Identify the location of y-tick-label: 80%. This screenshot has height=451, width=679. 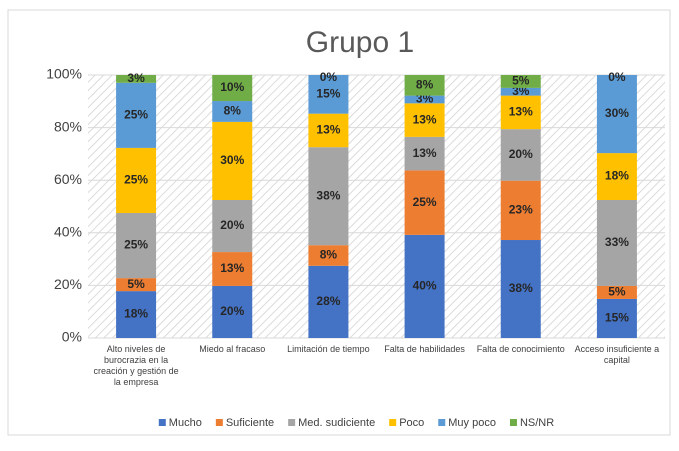
(68, 126).